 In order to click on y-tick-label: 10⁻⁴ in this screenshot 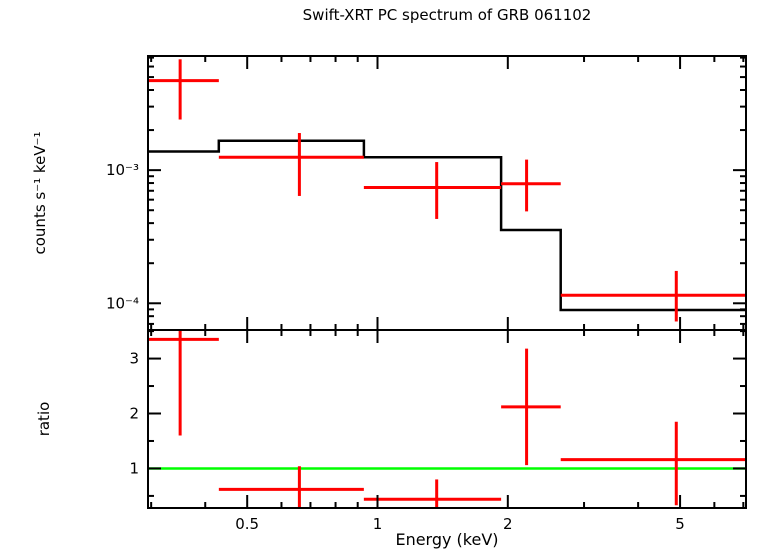, I will do `click(122, 303)`.